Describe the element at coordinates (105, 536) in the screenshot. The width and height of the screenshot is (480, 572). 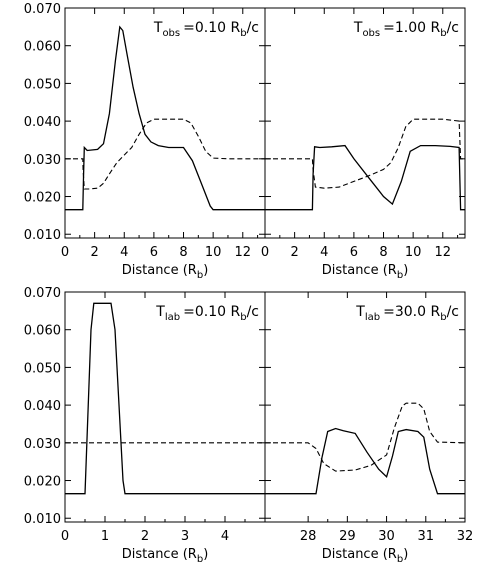
I see `x-tick-label: 1` at that location.